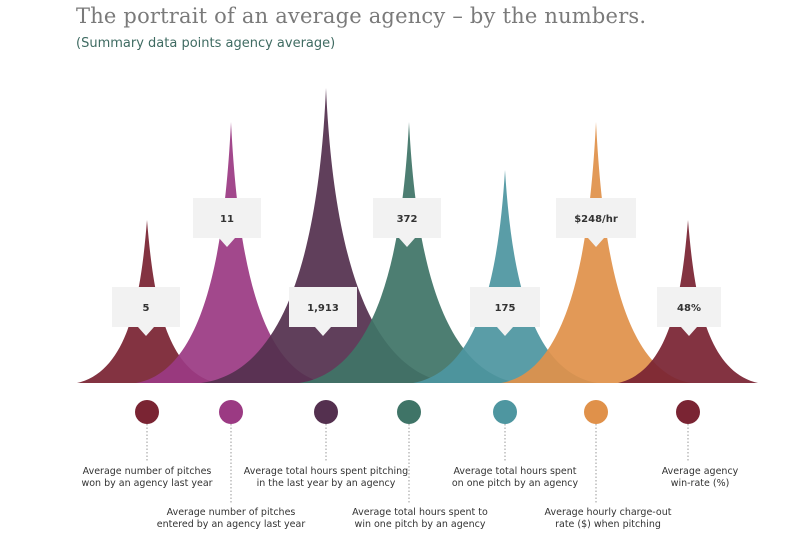 This screenshot has height=537, width=805. I want to click on category-description-line: win-rate (%), so click(700, 483).